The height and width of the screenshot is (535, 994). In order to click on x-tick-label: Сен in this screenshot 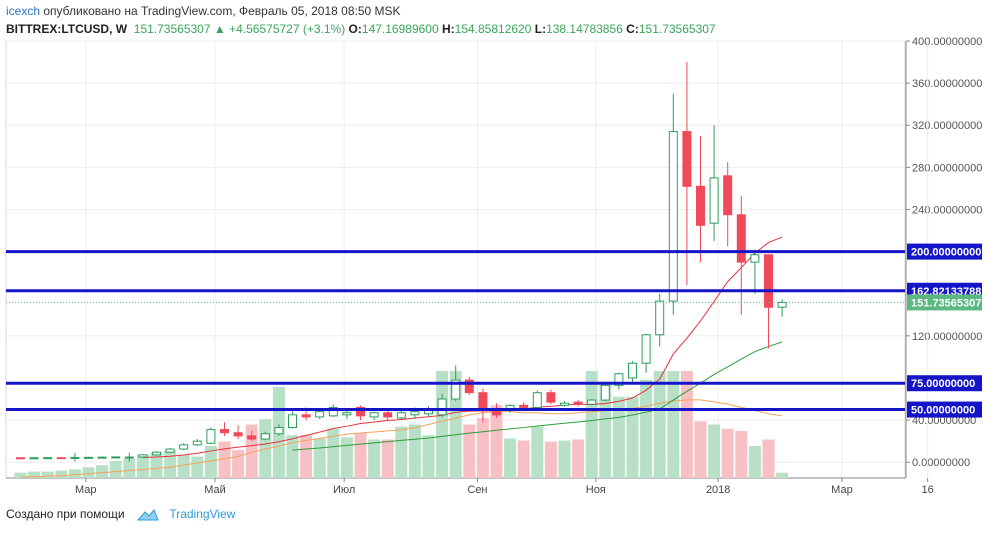, I will do `click(477, 490)`.